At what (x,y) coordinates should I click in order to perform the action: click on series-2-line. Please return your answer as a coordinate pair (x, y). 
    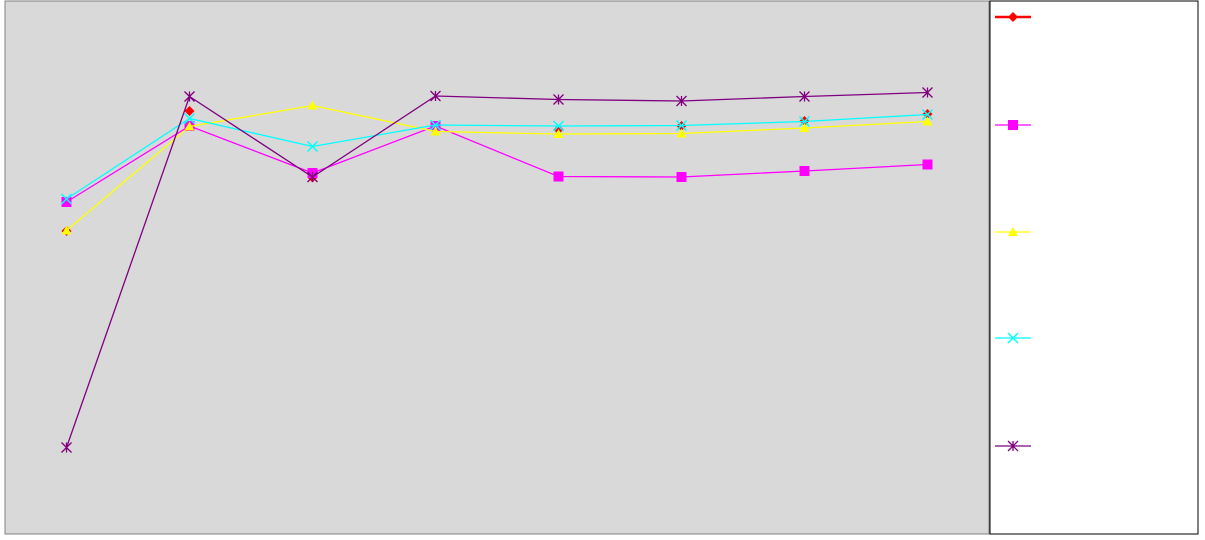
    Looking at the image, I should click on (497, 164).